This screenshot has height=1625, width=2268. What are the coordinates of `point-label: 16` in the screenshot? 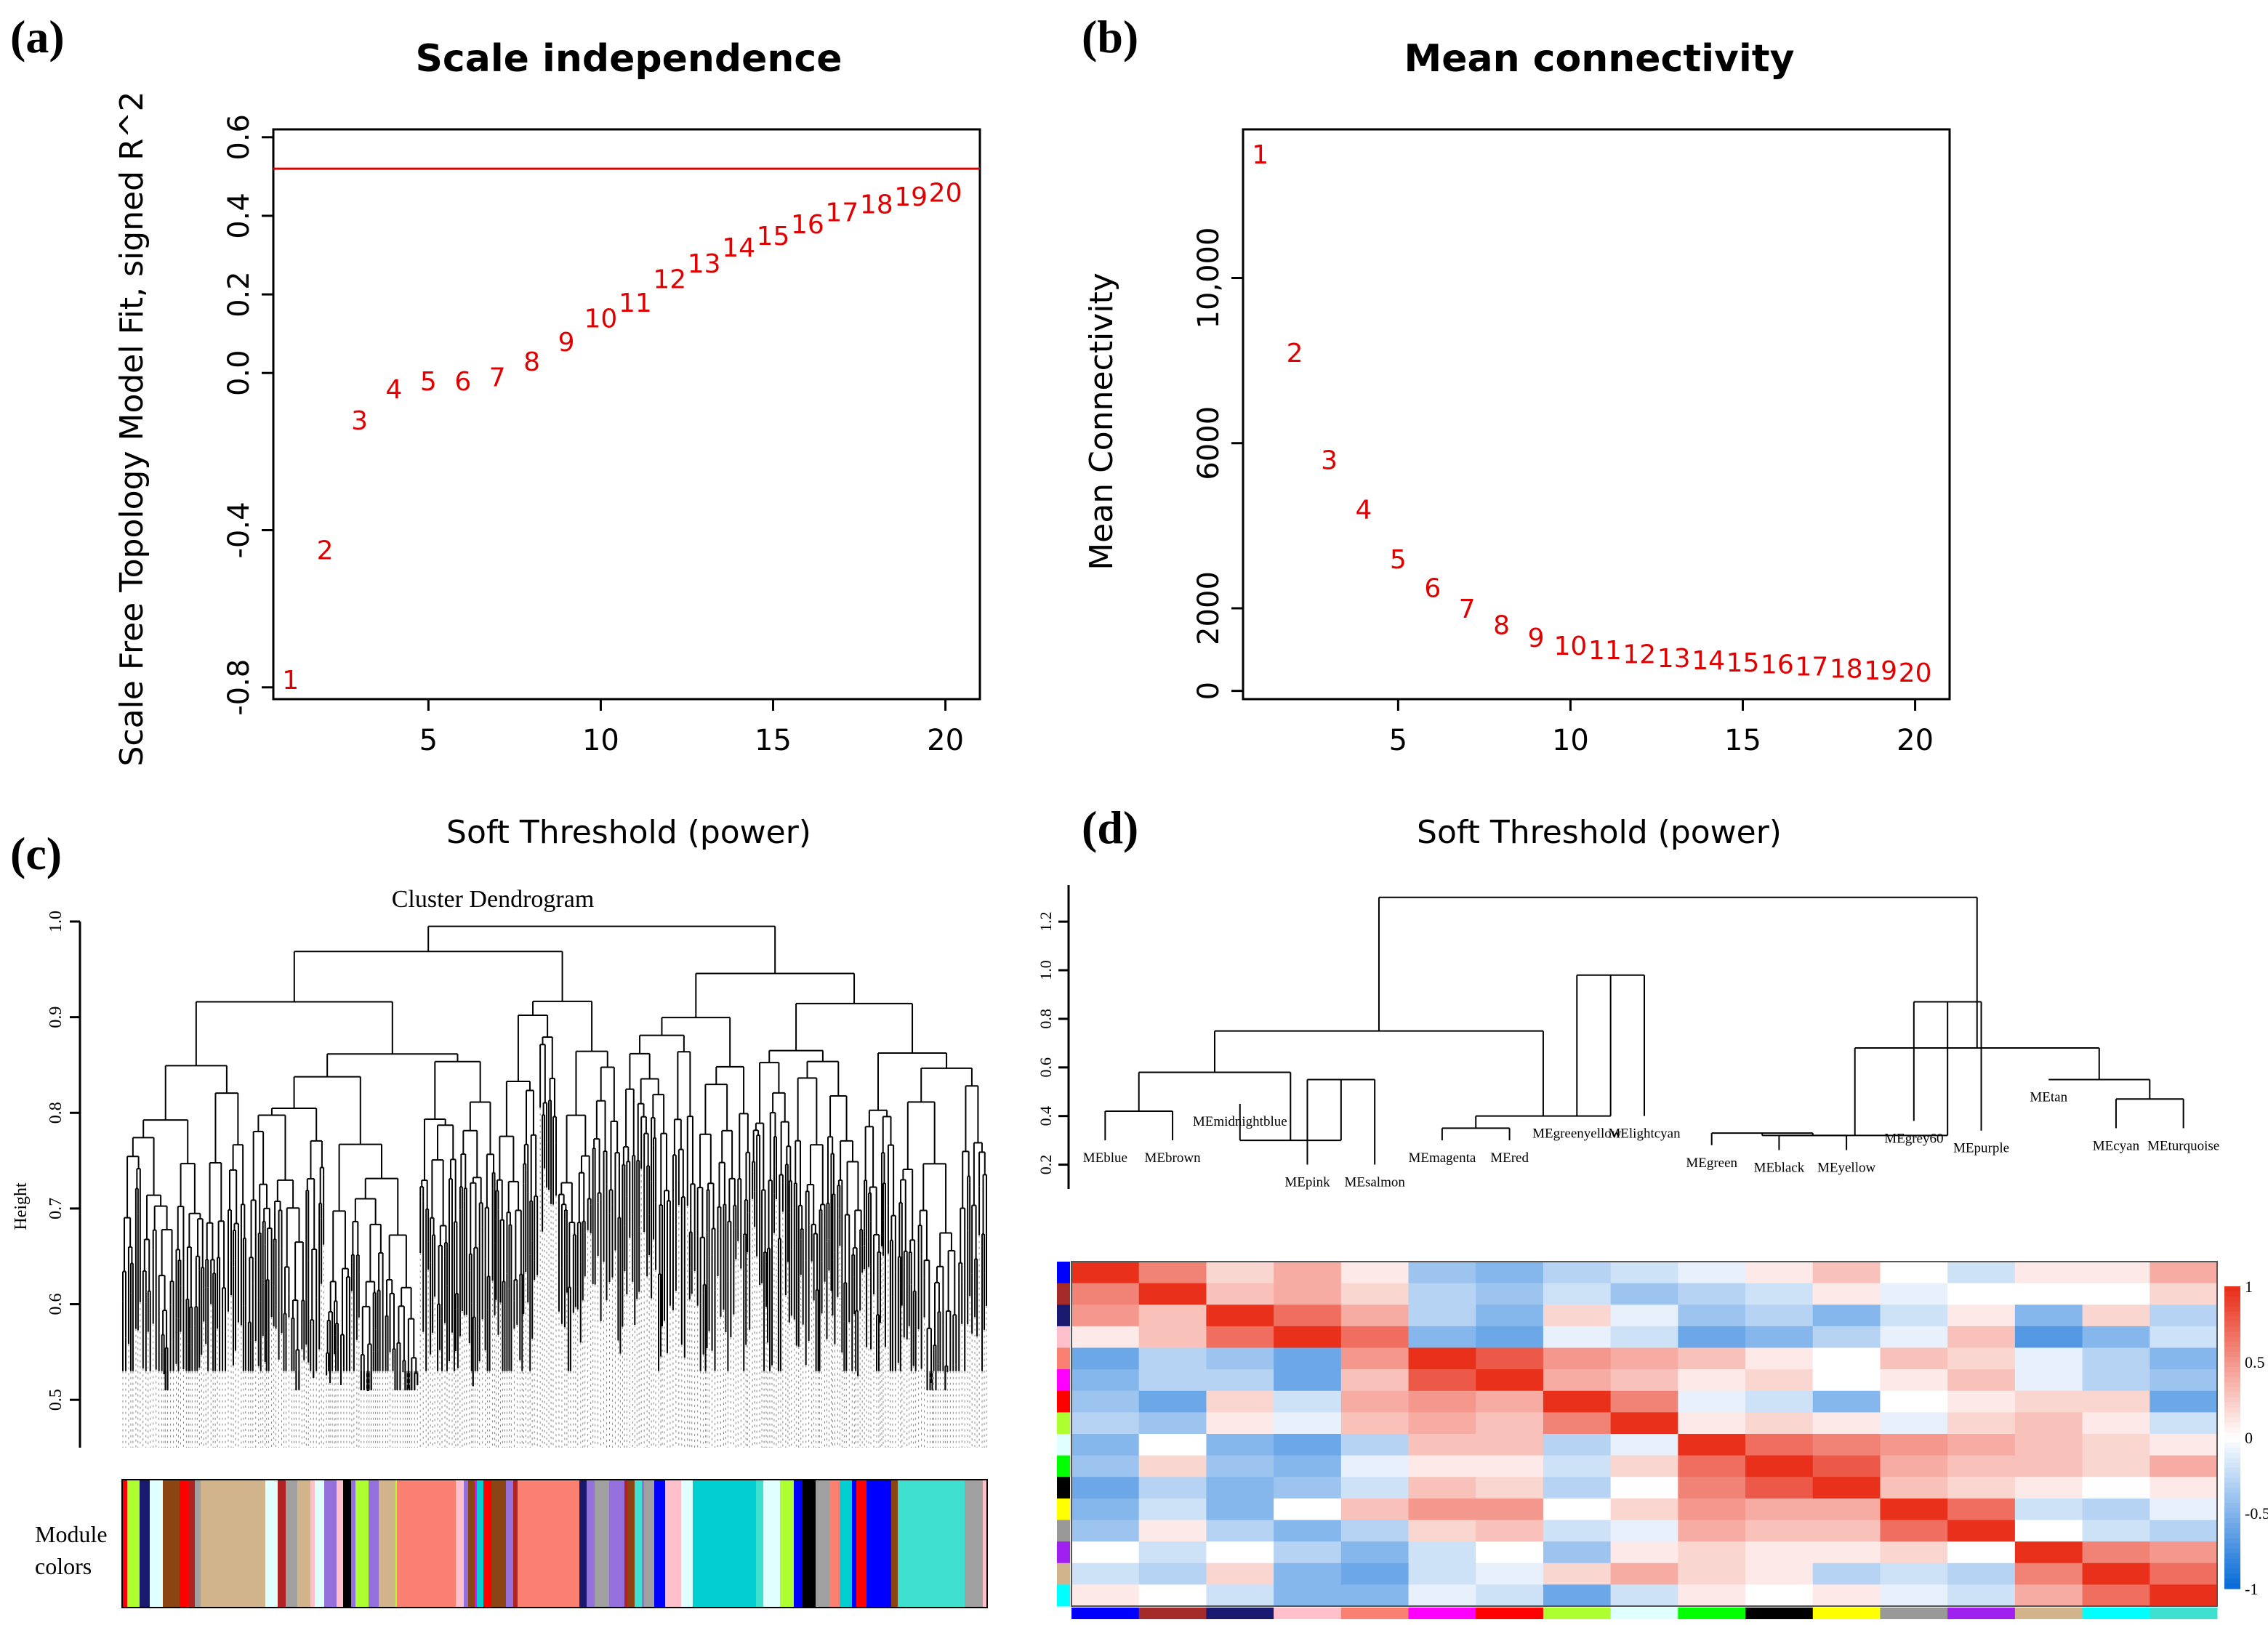 It's located at (807, 225).